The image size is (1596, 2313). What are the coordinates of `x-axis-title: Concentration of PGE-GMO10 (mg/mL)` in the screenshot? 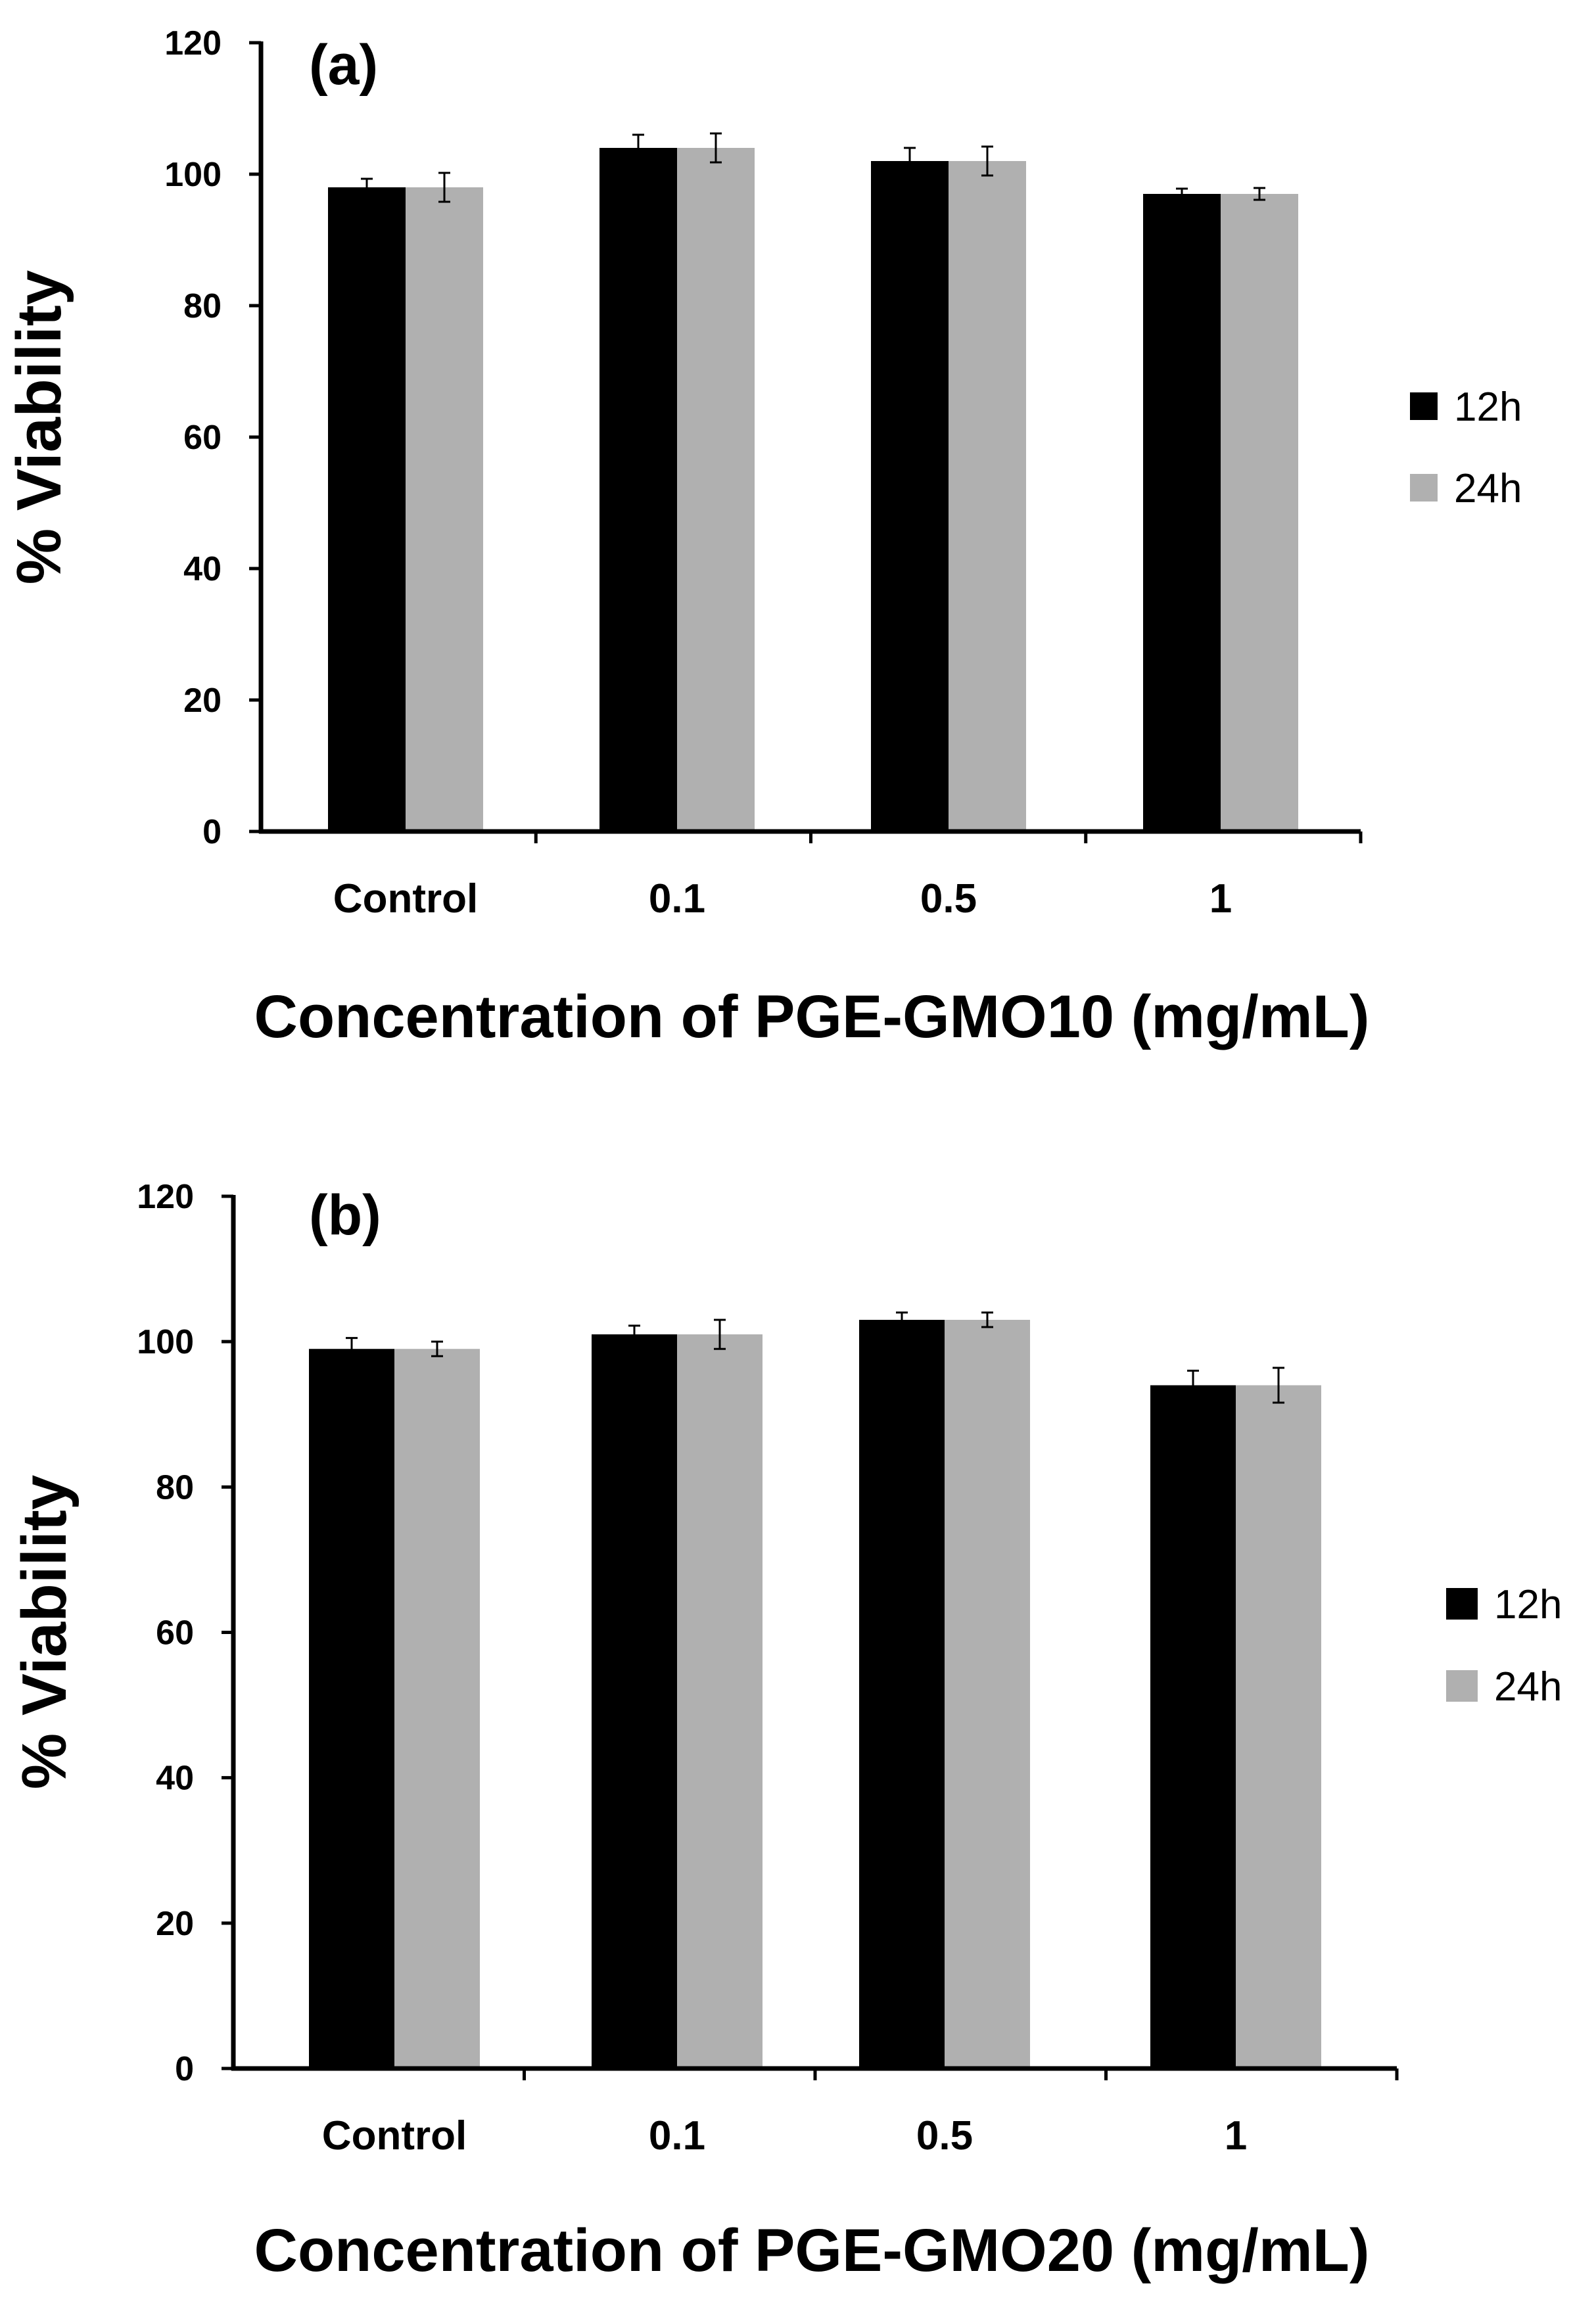 It's located at (812, 1016).